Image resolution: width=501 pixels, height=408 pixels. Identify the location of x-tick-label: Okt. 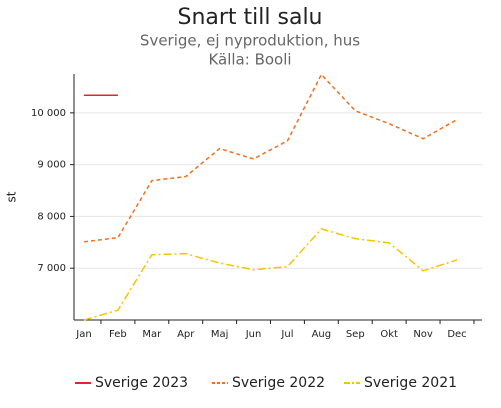
(389, 334).